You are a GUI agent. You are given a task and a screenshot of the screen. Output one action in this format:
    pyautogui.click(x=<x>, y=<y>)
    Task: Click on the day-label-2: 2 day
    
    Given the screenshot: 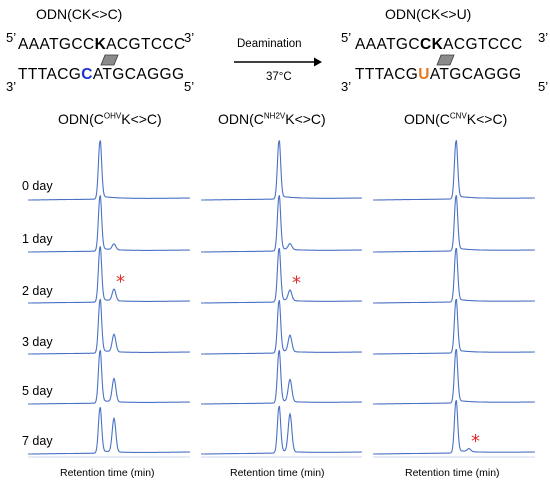 What is the action you would take?
    pyautogui.click(x=37, y=291)
    